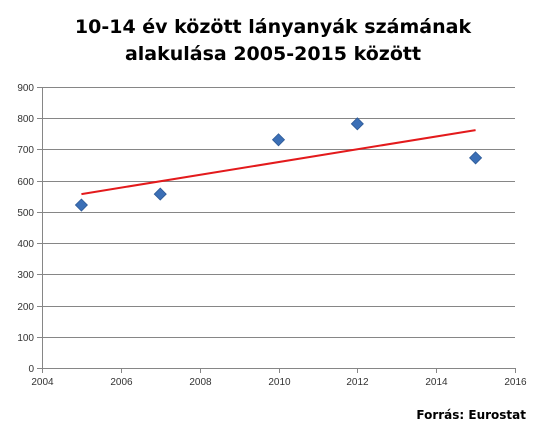  I want to click on y-tick-label-900: 900, so click(25, 88).